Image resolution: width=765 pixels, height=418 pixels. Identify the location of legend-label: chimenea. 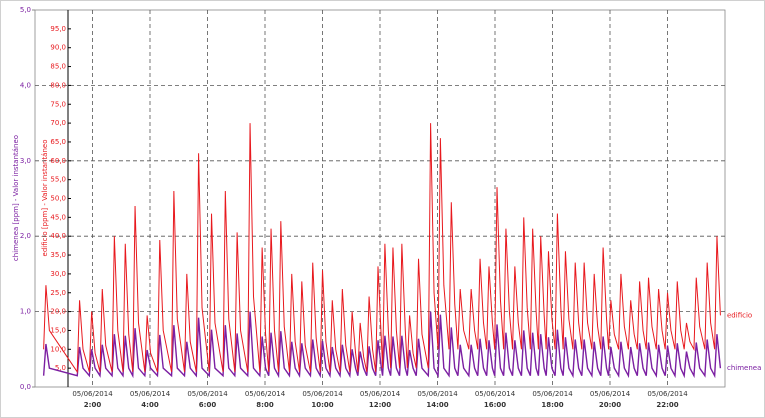
(744, 368).